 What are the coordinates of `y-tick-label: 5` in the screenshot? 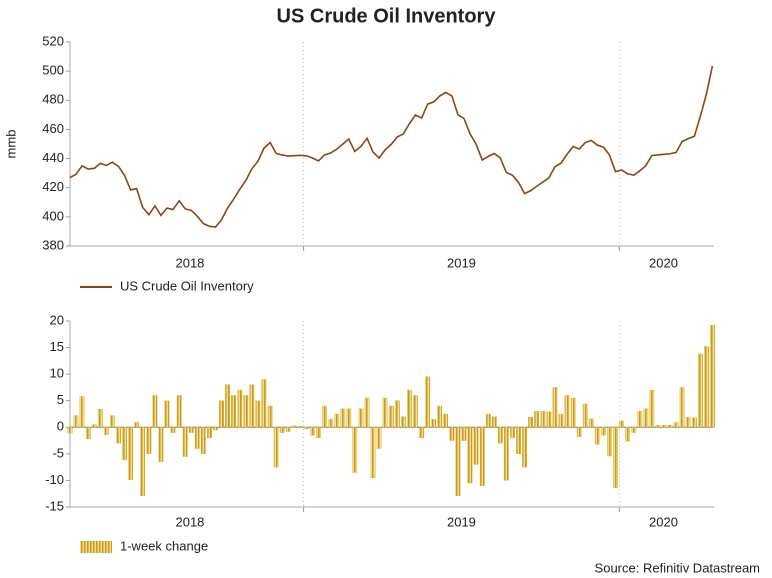 It's located at (60, 399).